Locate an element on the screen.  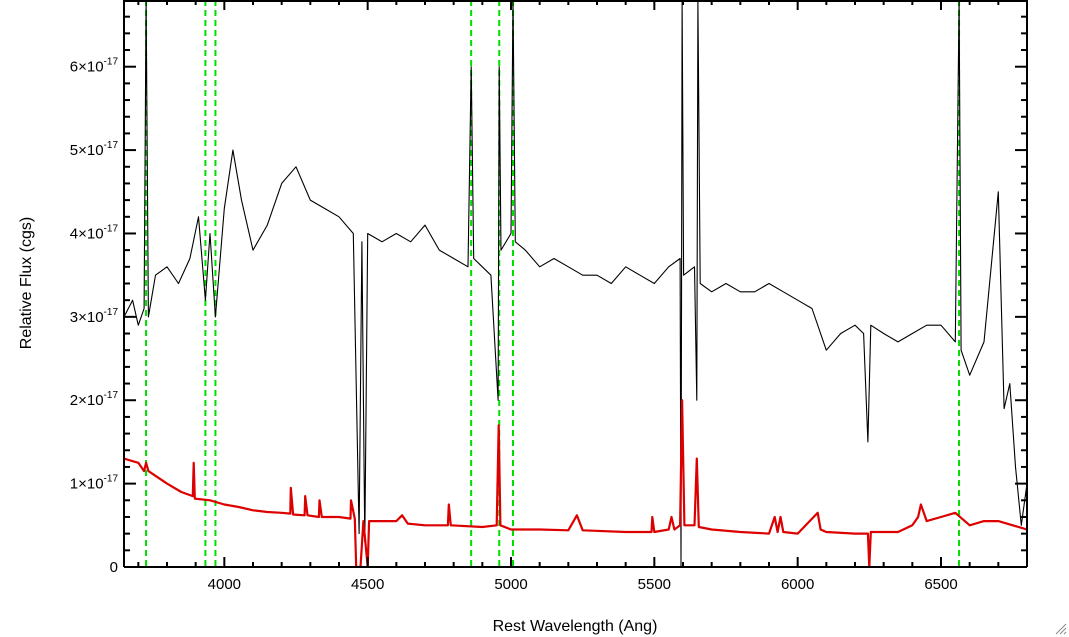
y-axis-title: Relative Flux (cgs) is located at coordinates (26, 283).